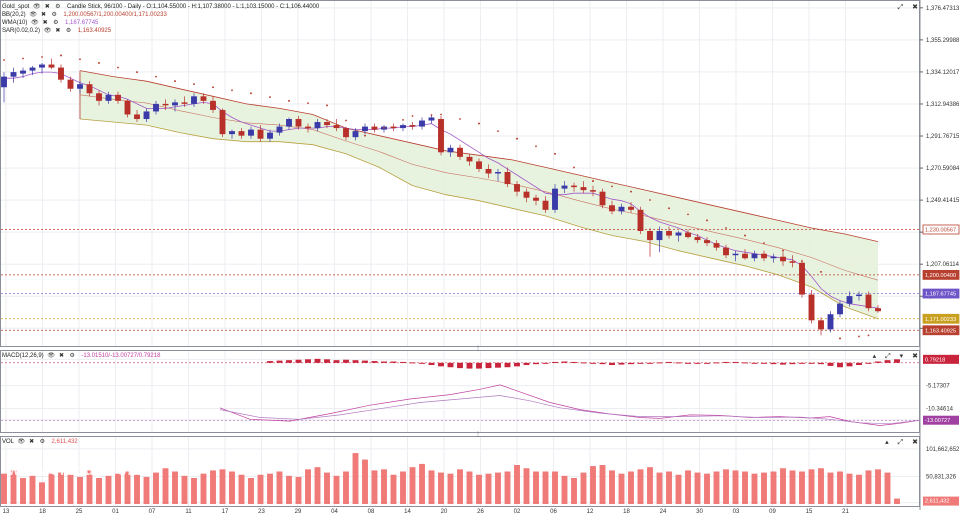 The image size is (960, 520). Describe the element at coordinates (940, 409) in the screenshot. I see `macd-axis-label: -10.34614` at that location.